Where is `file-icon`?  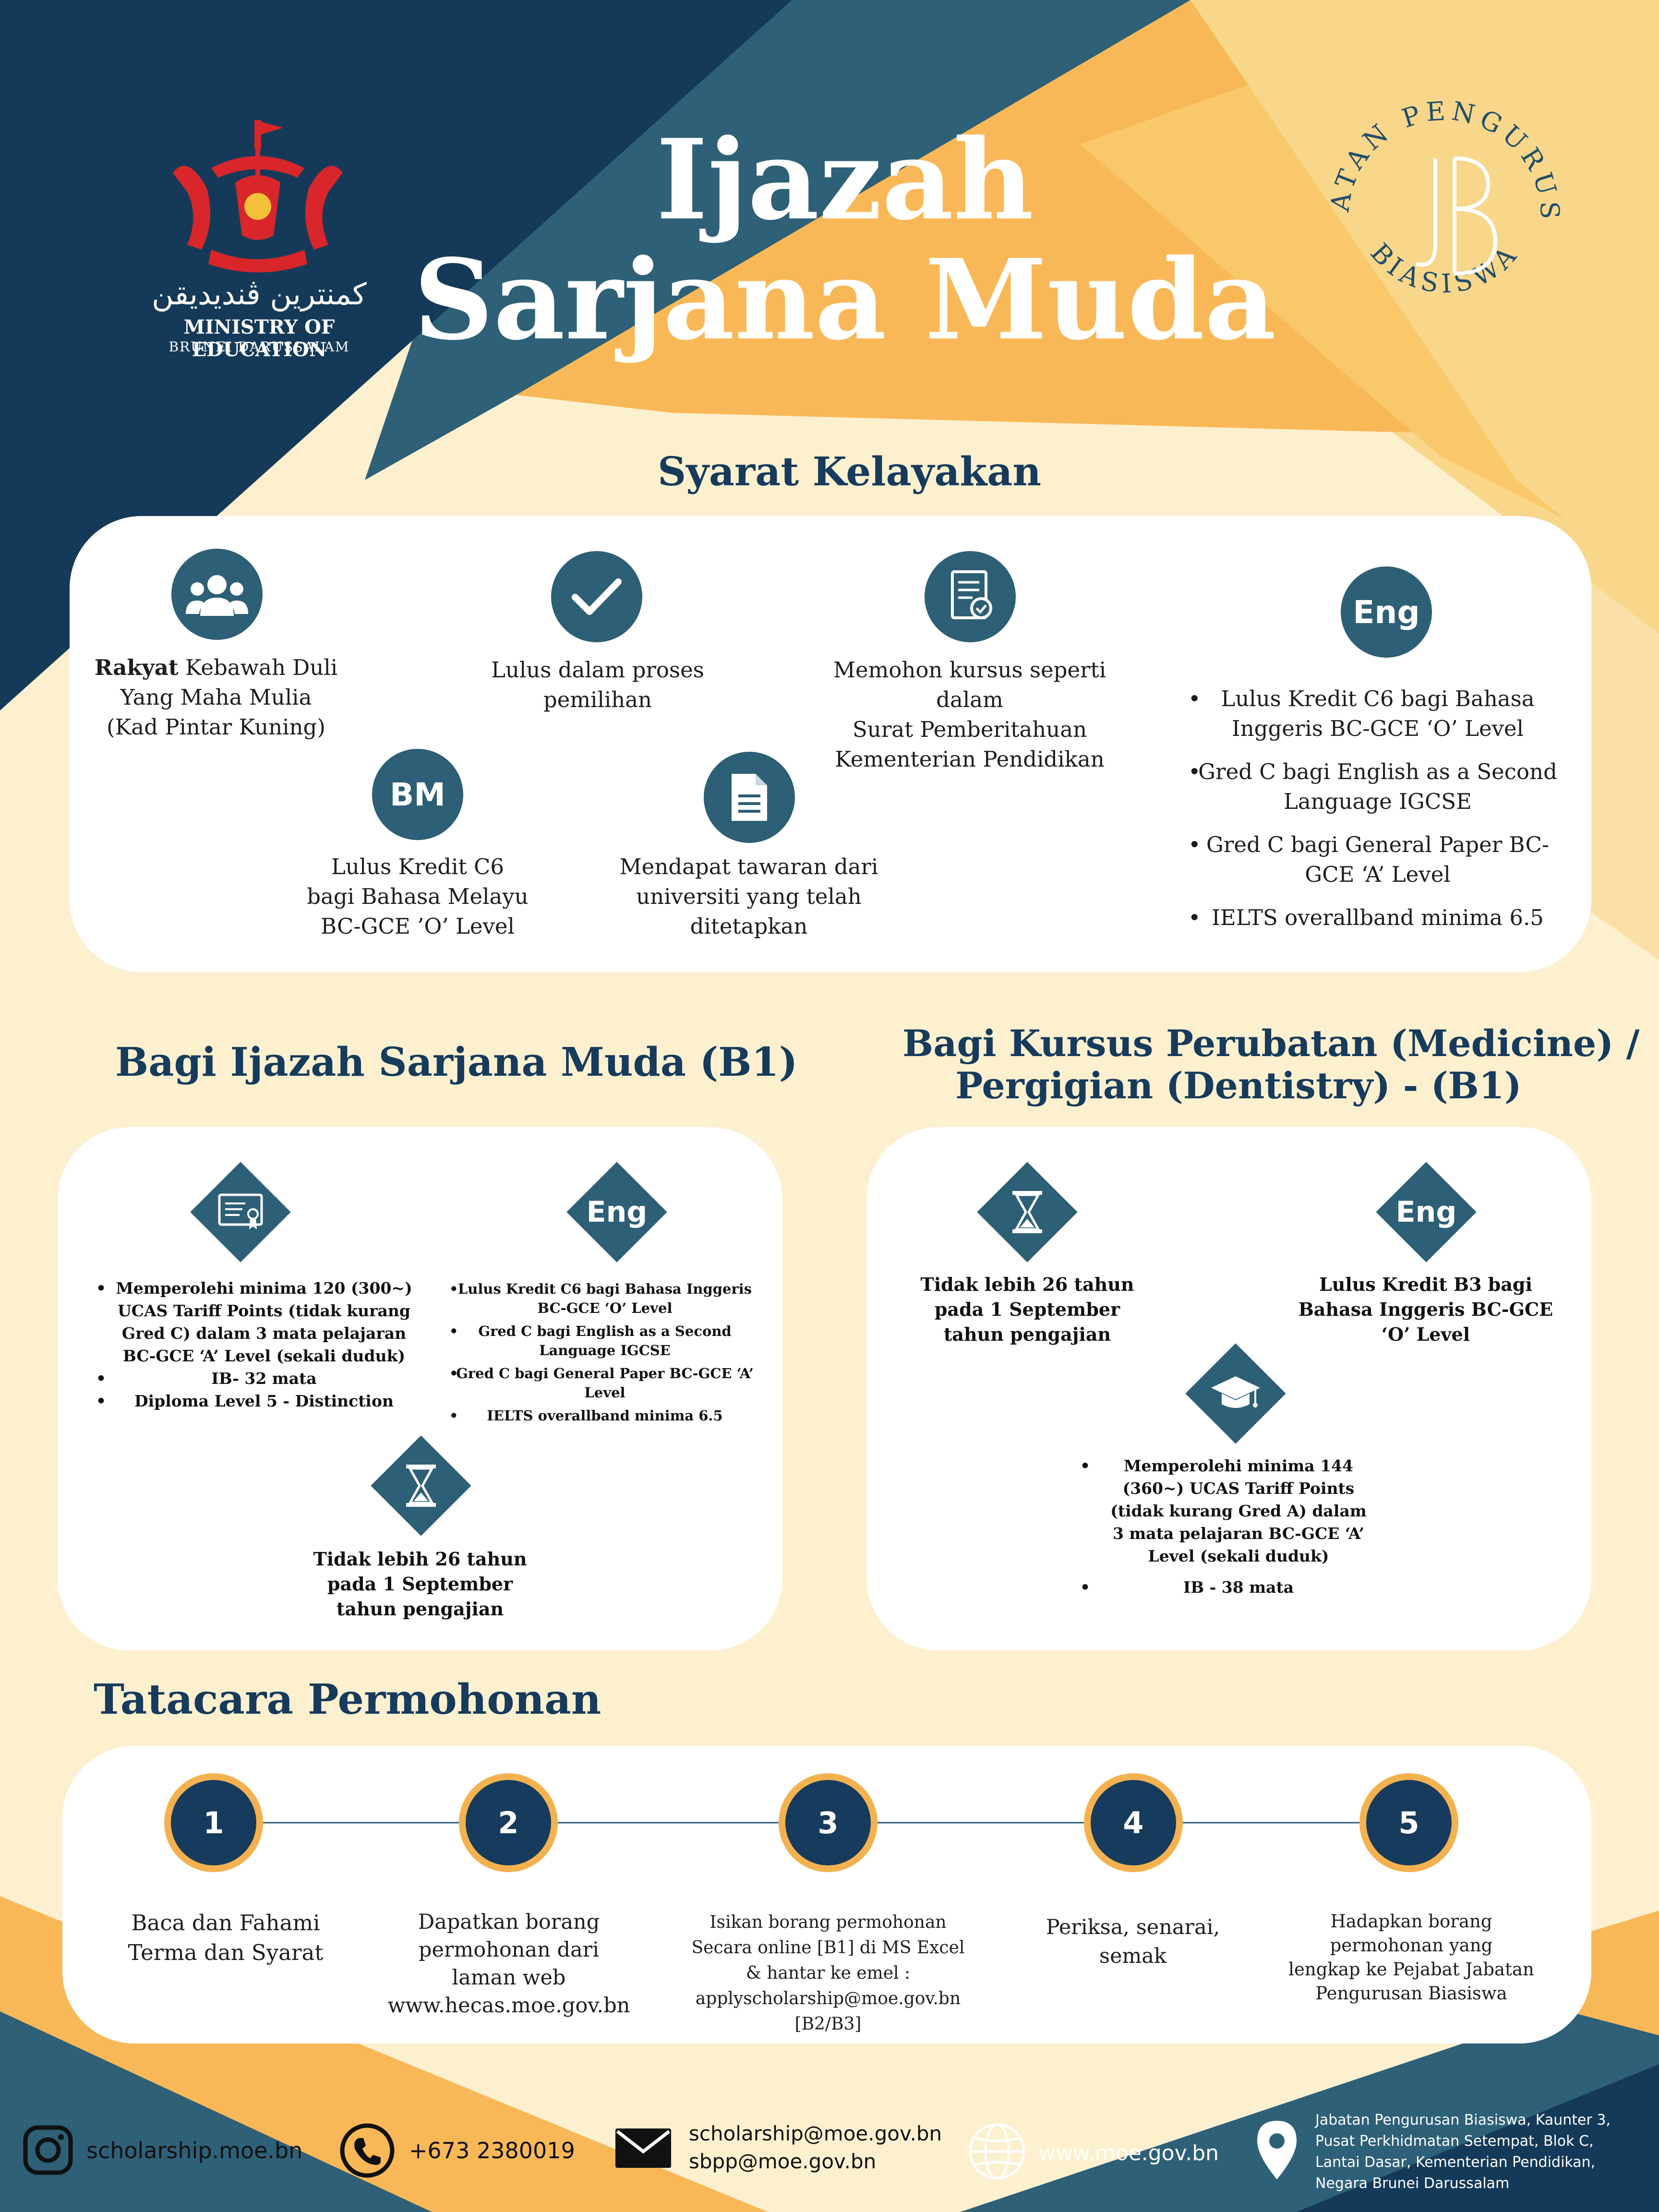
file-icon is located at coordinates (749, 797).